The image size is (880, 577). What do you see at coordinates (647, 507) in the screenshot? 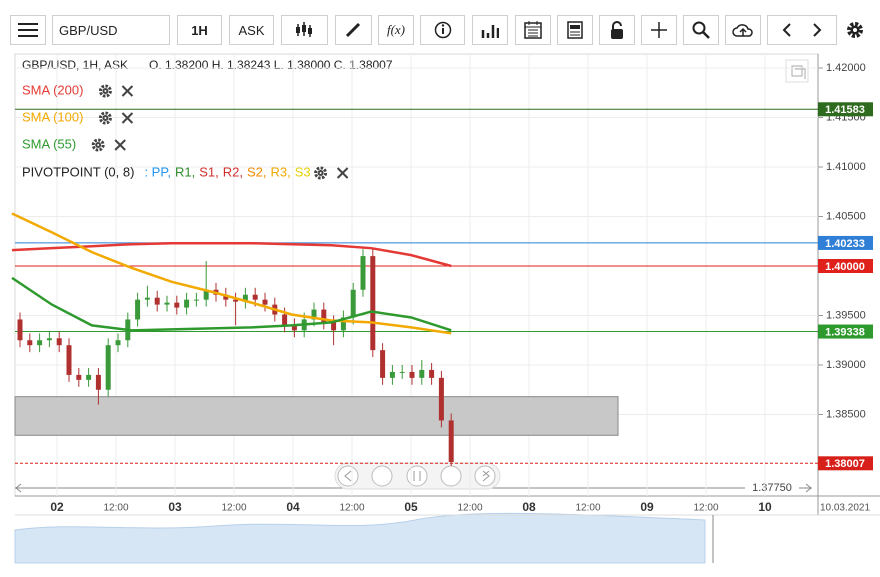
I see `x-tick-label: 09` at bounding box center [647, 507].